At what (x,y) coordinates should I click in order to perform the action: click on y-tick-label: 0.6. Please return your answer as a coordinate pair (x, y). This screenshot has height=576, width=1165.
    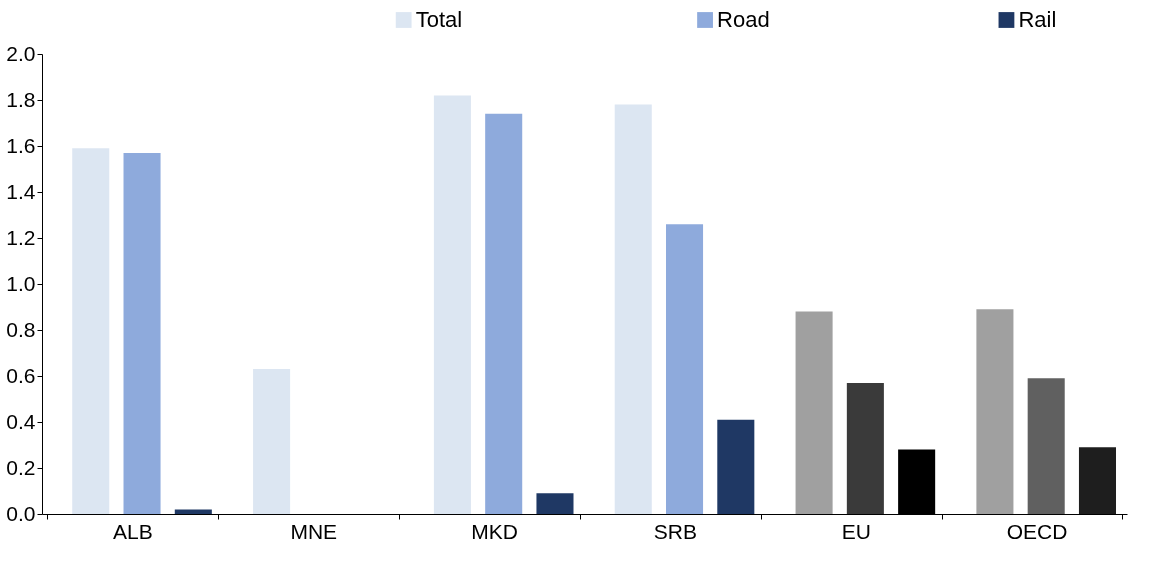
    Looking at the image, I should click on (21, 375).